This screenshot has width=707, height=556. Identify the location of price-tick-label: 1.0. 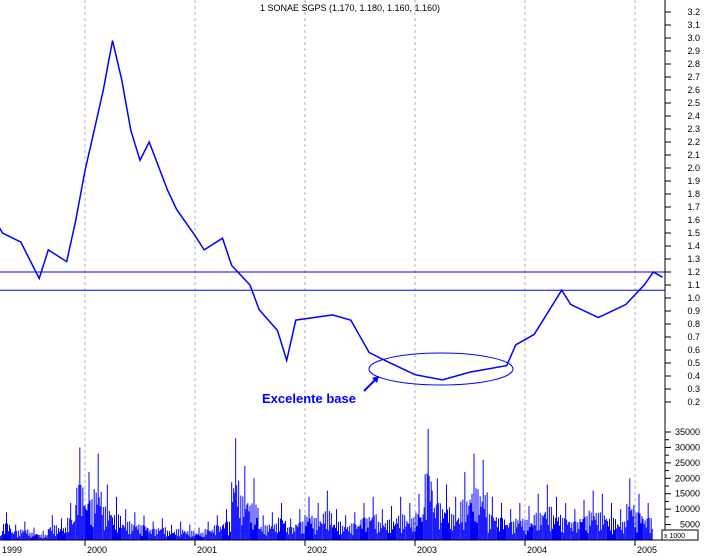
(693, 298).